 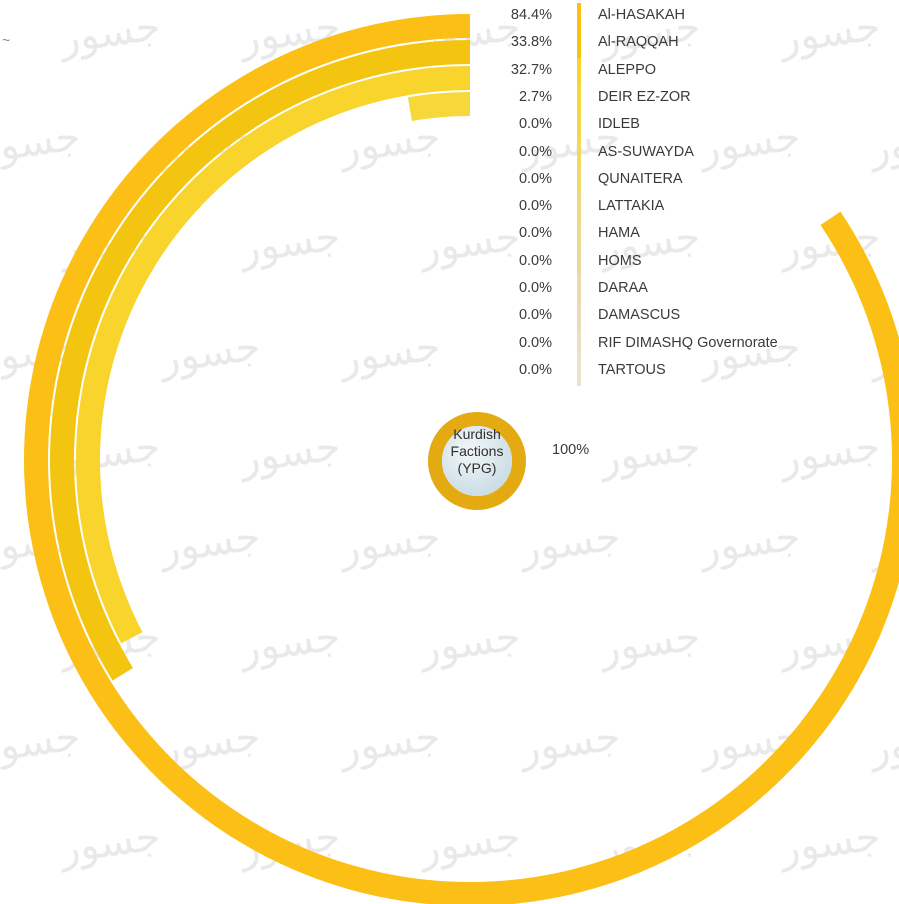 What do you see at coordinates (619, 124) in the screenshot?
I see `legend-label: IDLEB` at bounding box center [619, 124].